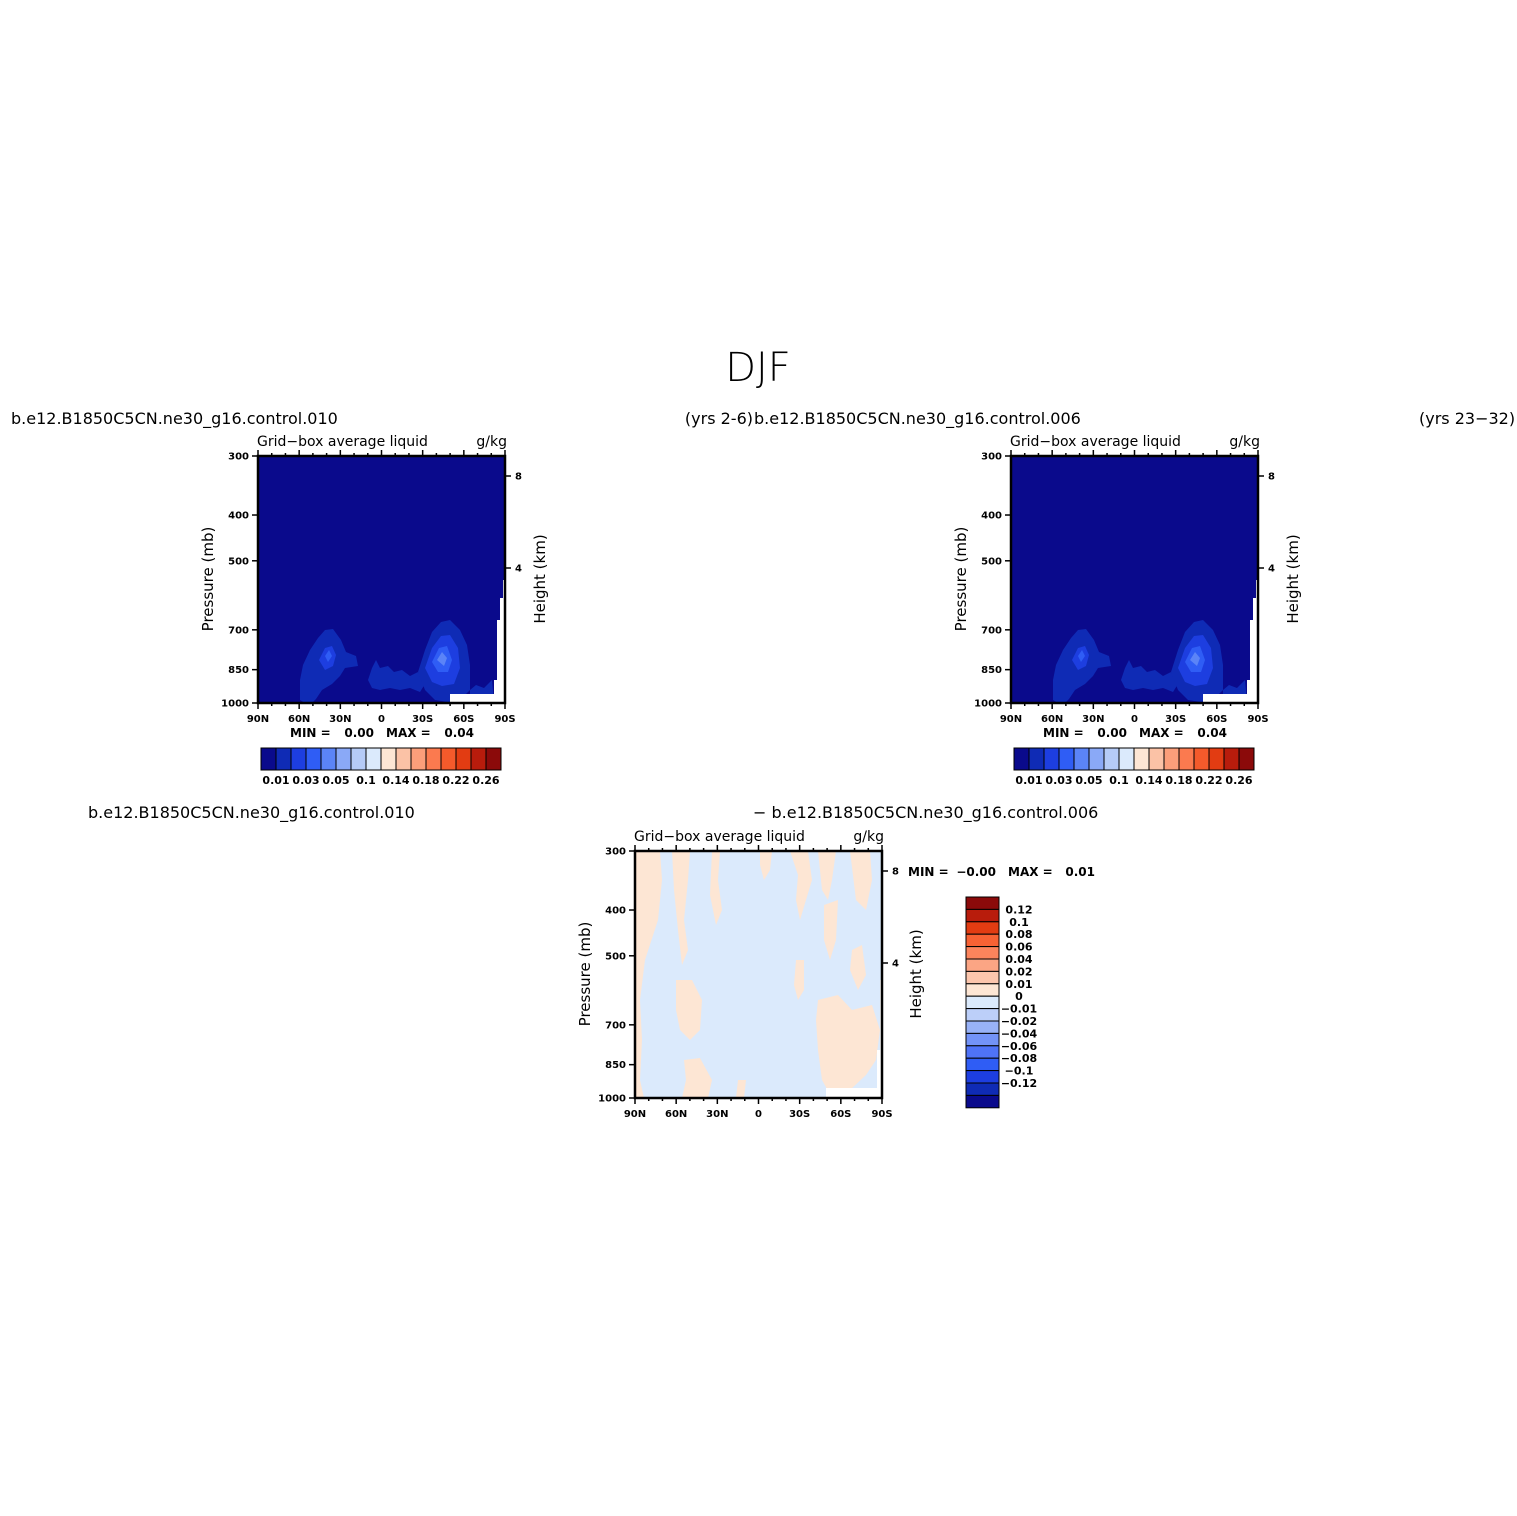 The height and width of the screenshot is (1516, 1517). Describe the element at coordinates (917, 419) in the screenshot. I see `panel-2-left-label: b.e12.B1850C5CN.ne30_g16.control.006` at that location.